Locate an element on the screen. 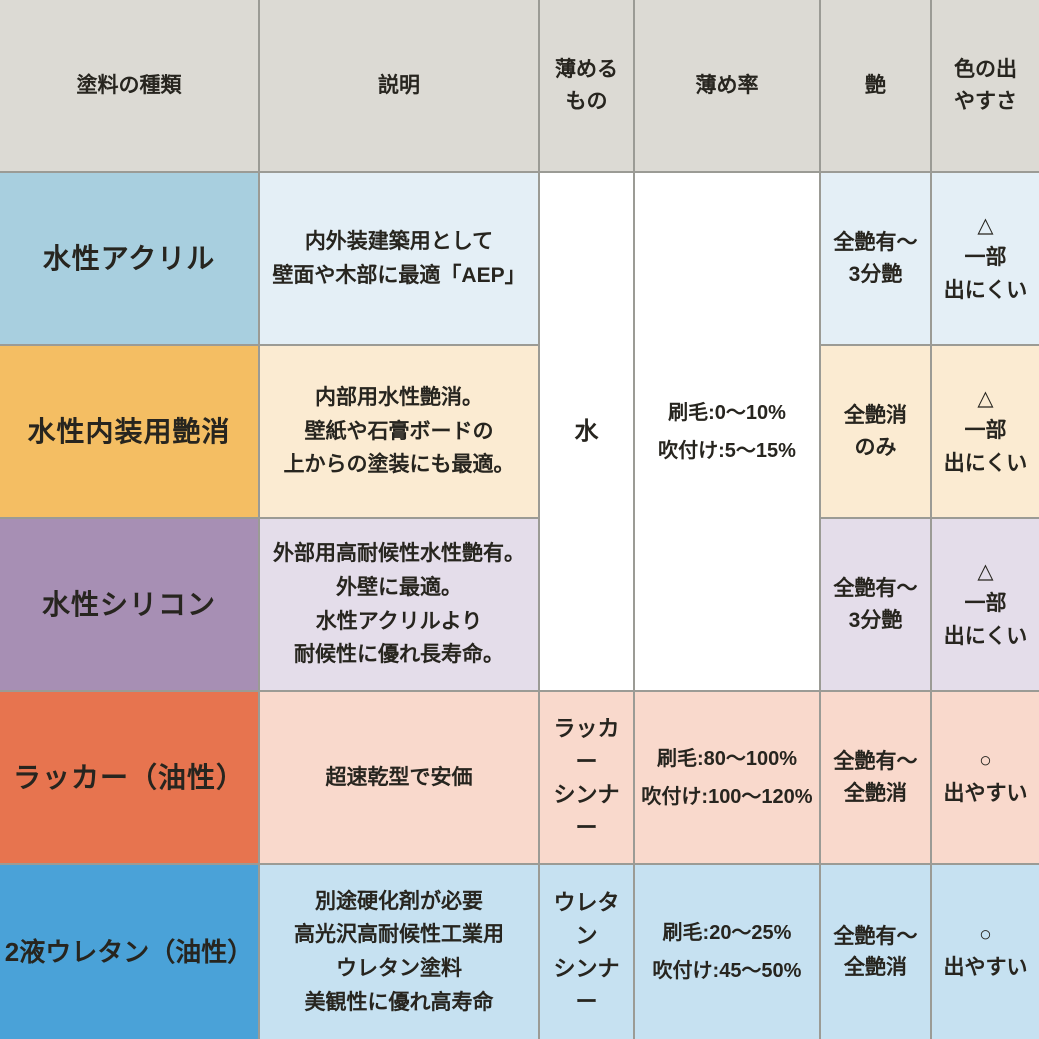 The height and width of the screenshot is (1039, 1039). row-interior-matte-description: 内部用水性艶消。 壁紙や石膏ボードの 上からの塗装にも最適。 is located at coordinates (400, 432).